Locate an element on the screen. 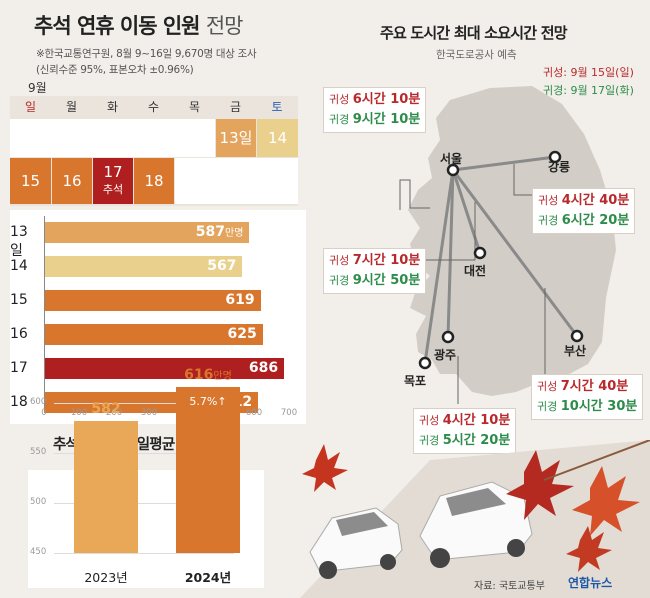 This screenshot has height=598, width=650. weekday-wed: 수 is located at coordinates (153, 107).